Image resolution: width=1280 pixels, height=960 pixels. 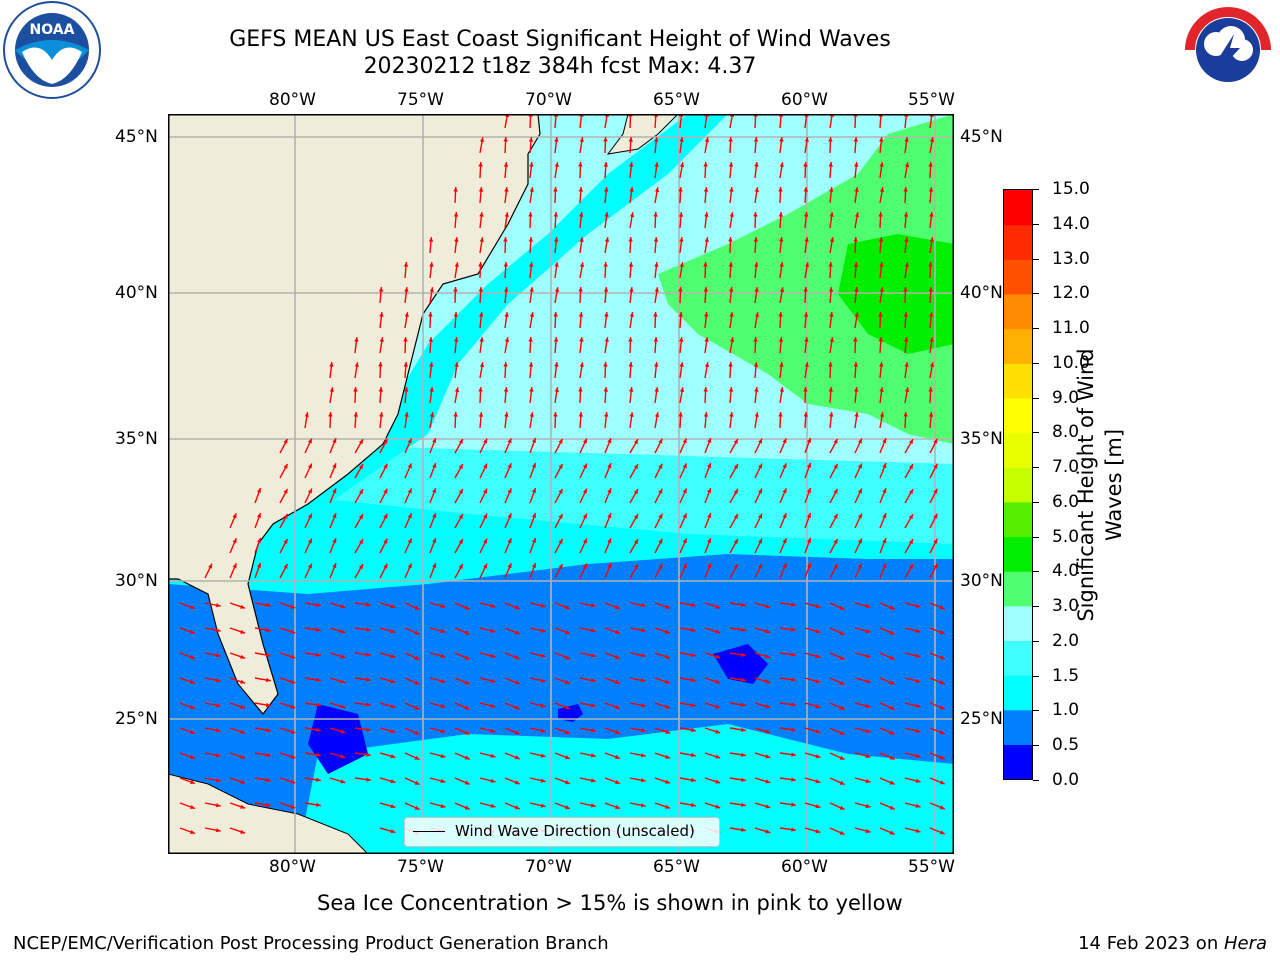 I want to click on colorbar-tick-mark, so click(x=1036, y=189).